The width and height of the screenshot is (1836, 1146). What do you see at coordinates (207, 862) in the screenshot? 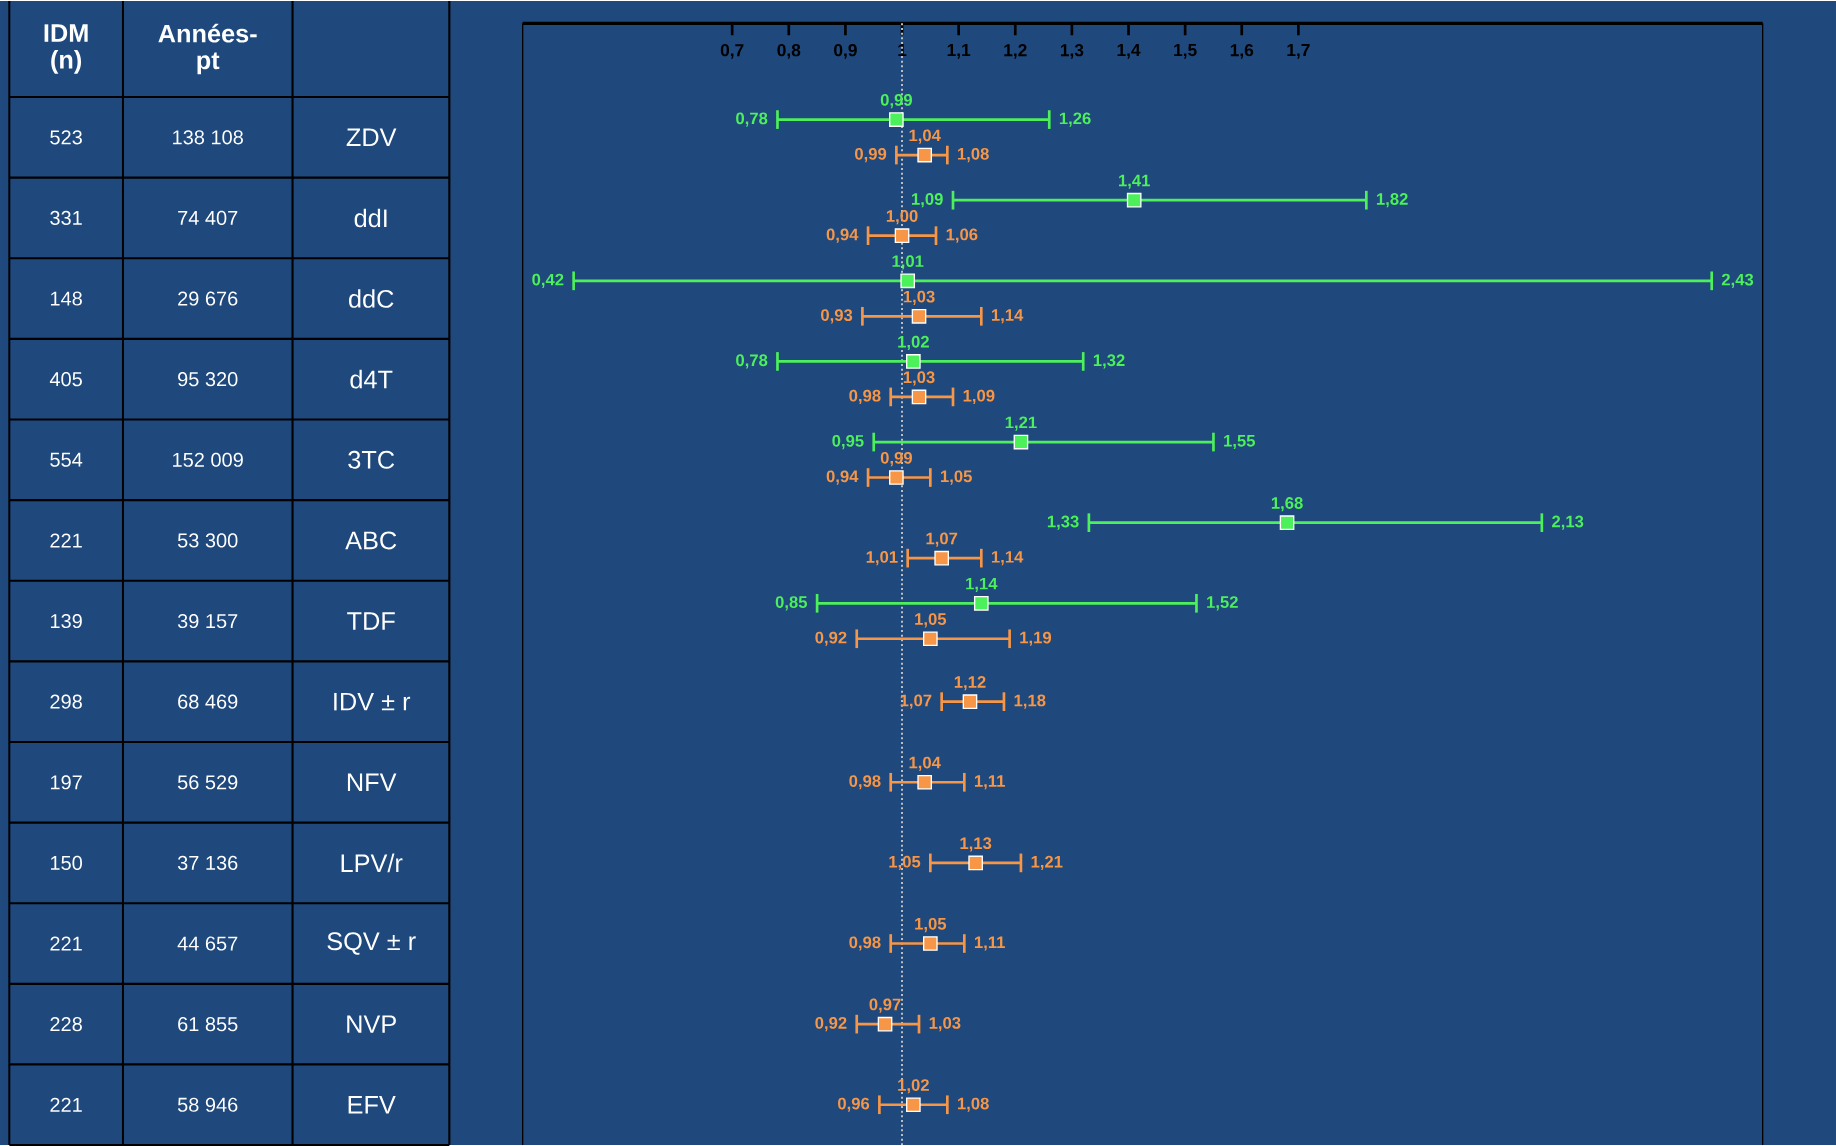
I see `text: 37 136` at bounding box center [207, 862].